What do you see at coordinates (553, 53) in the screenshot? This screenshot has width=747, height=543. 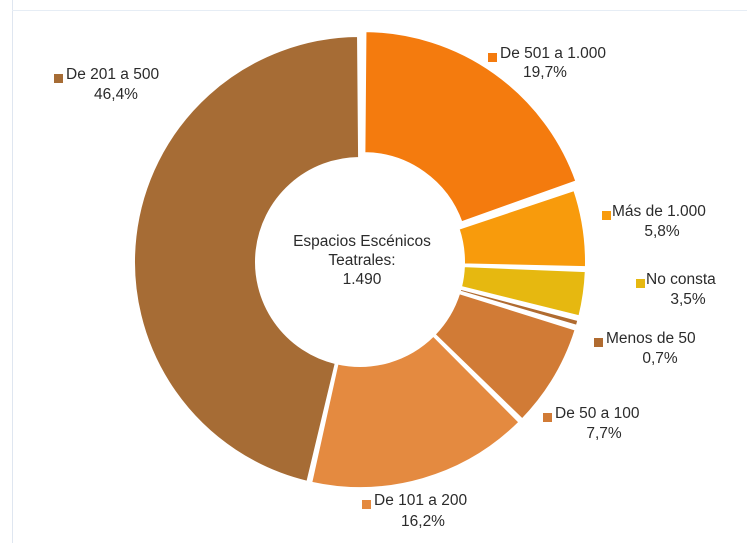 I see `slice-label-0: De 501 a 1.000` at bounding box center [553, 53].